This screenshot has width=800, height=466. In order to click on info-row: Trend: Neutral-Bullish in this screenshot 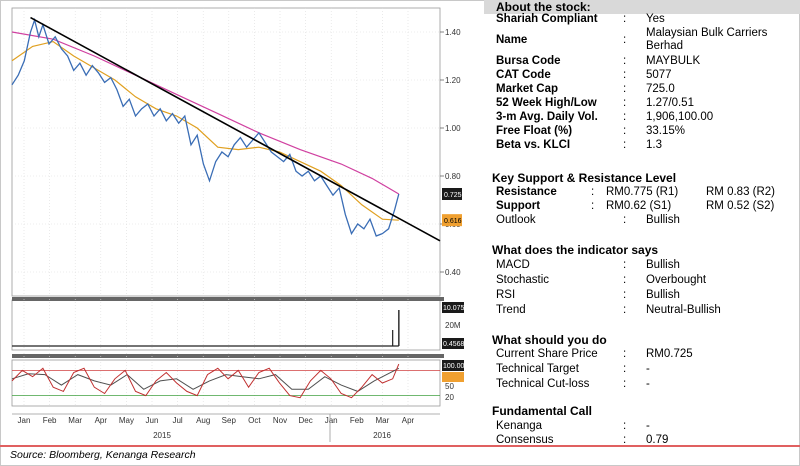, I will do `click(646, 311)`.